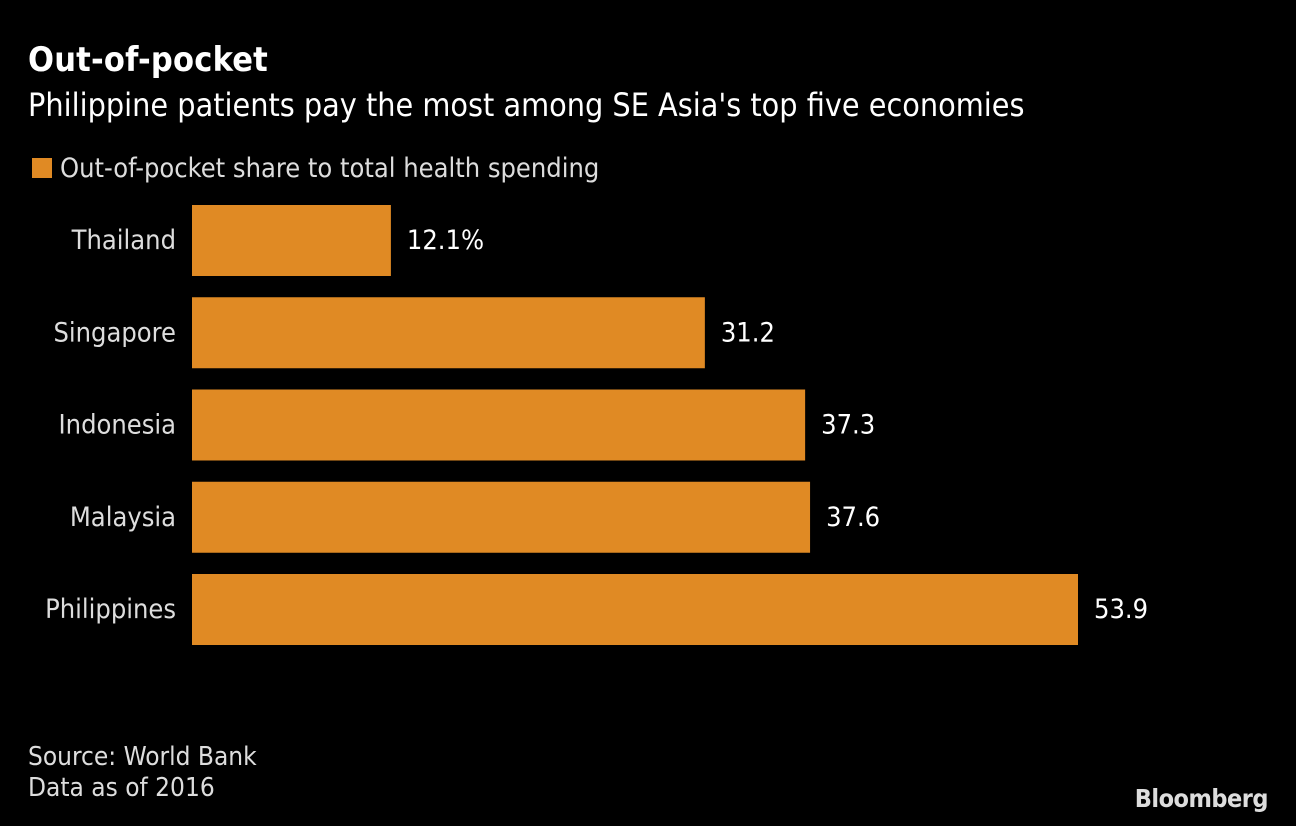  I want to click on chart-title: Out-of-pocket, so click(148, 60).